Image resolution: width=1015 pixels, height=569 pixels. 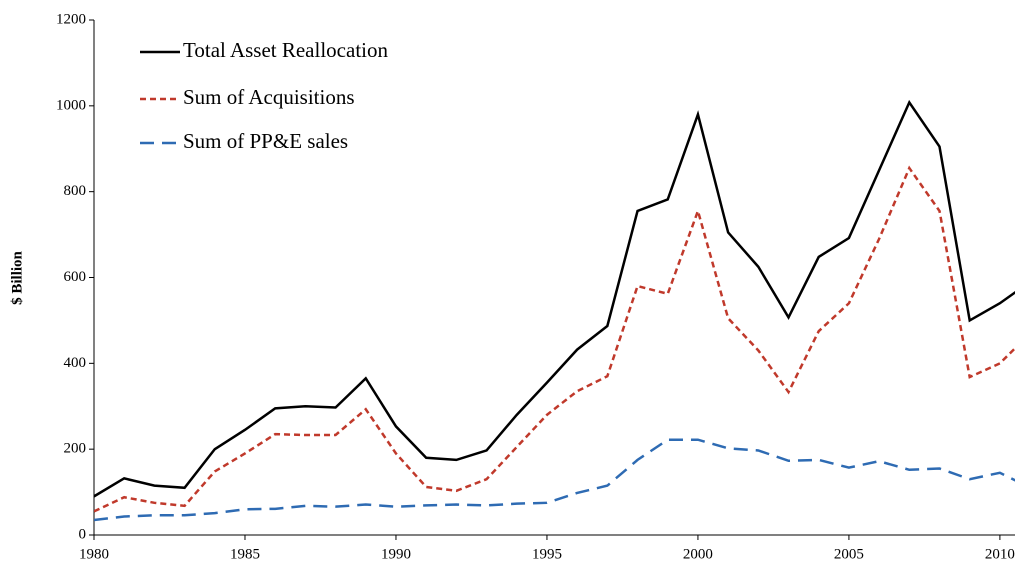 I want to click on y-tick-label: 1000, so click(x=71, y=105).